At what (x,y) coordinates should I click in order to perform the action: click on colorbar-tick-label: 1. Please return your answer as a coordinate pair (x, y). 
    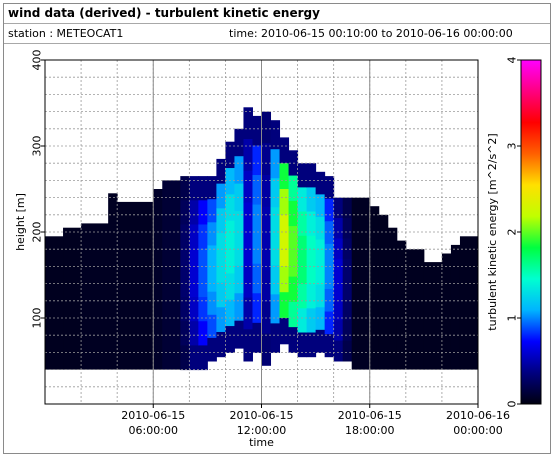
    Looking at the image, I should click on (512, 318).